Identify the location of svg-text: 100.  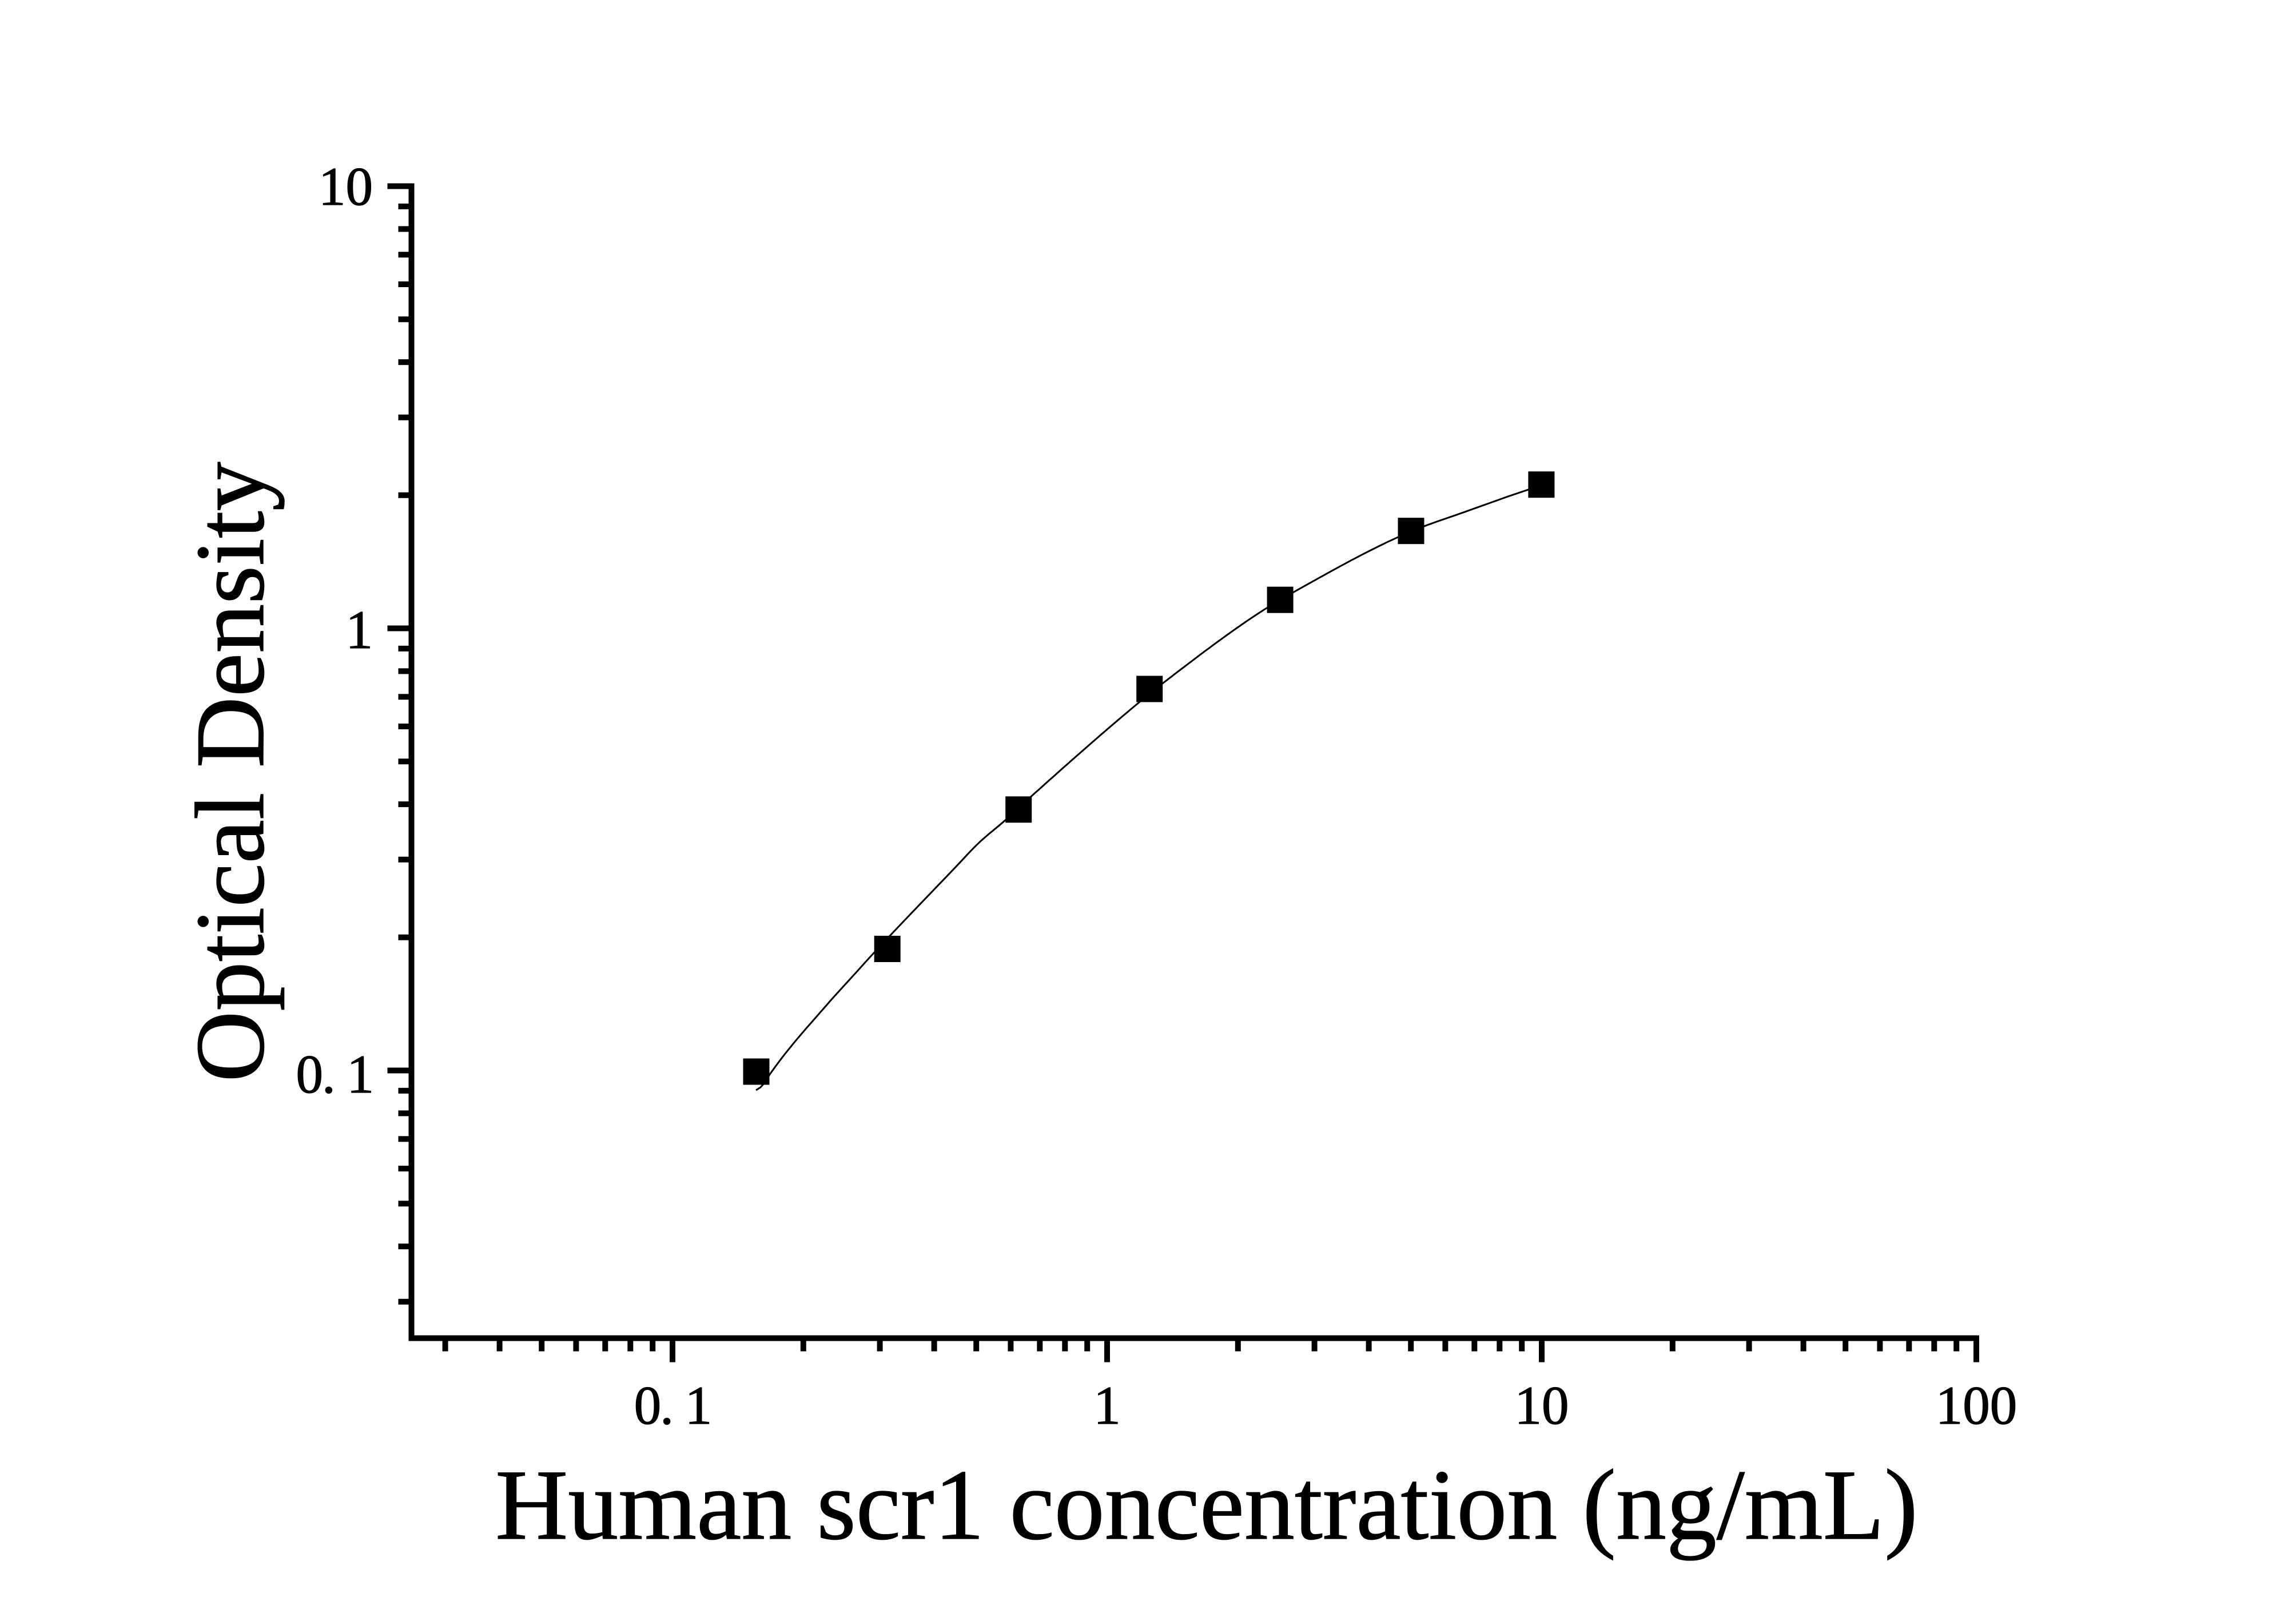
(1977, 1405).